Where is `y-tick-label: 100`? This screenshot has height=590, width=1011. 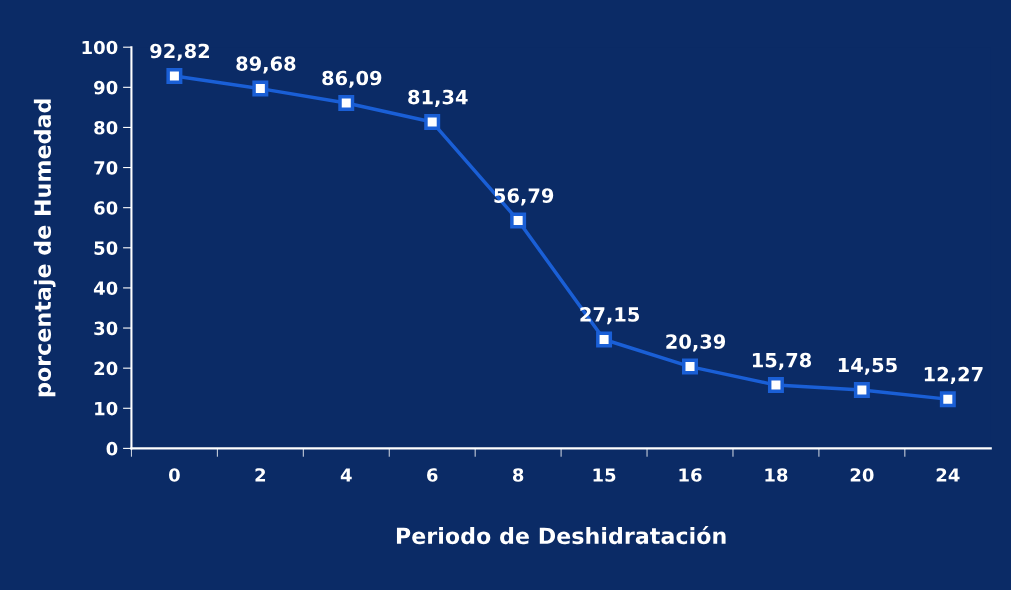 y-tick-label: 100 is located at coordinates (100, 47).